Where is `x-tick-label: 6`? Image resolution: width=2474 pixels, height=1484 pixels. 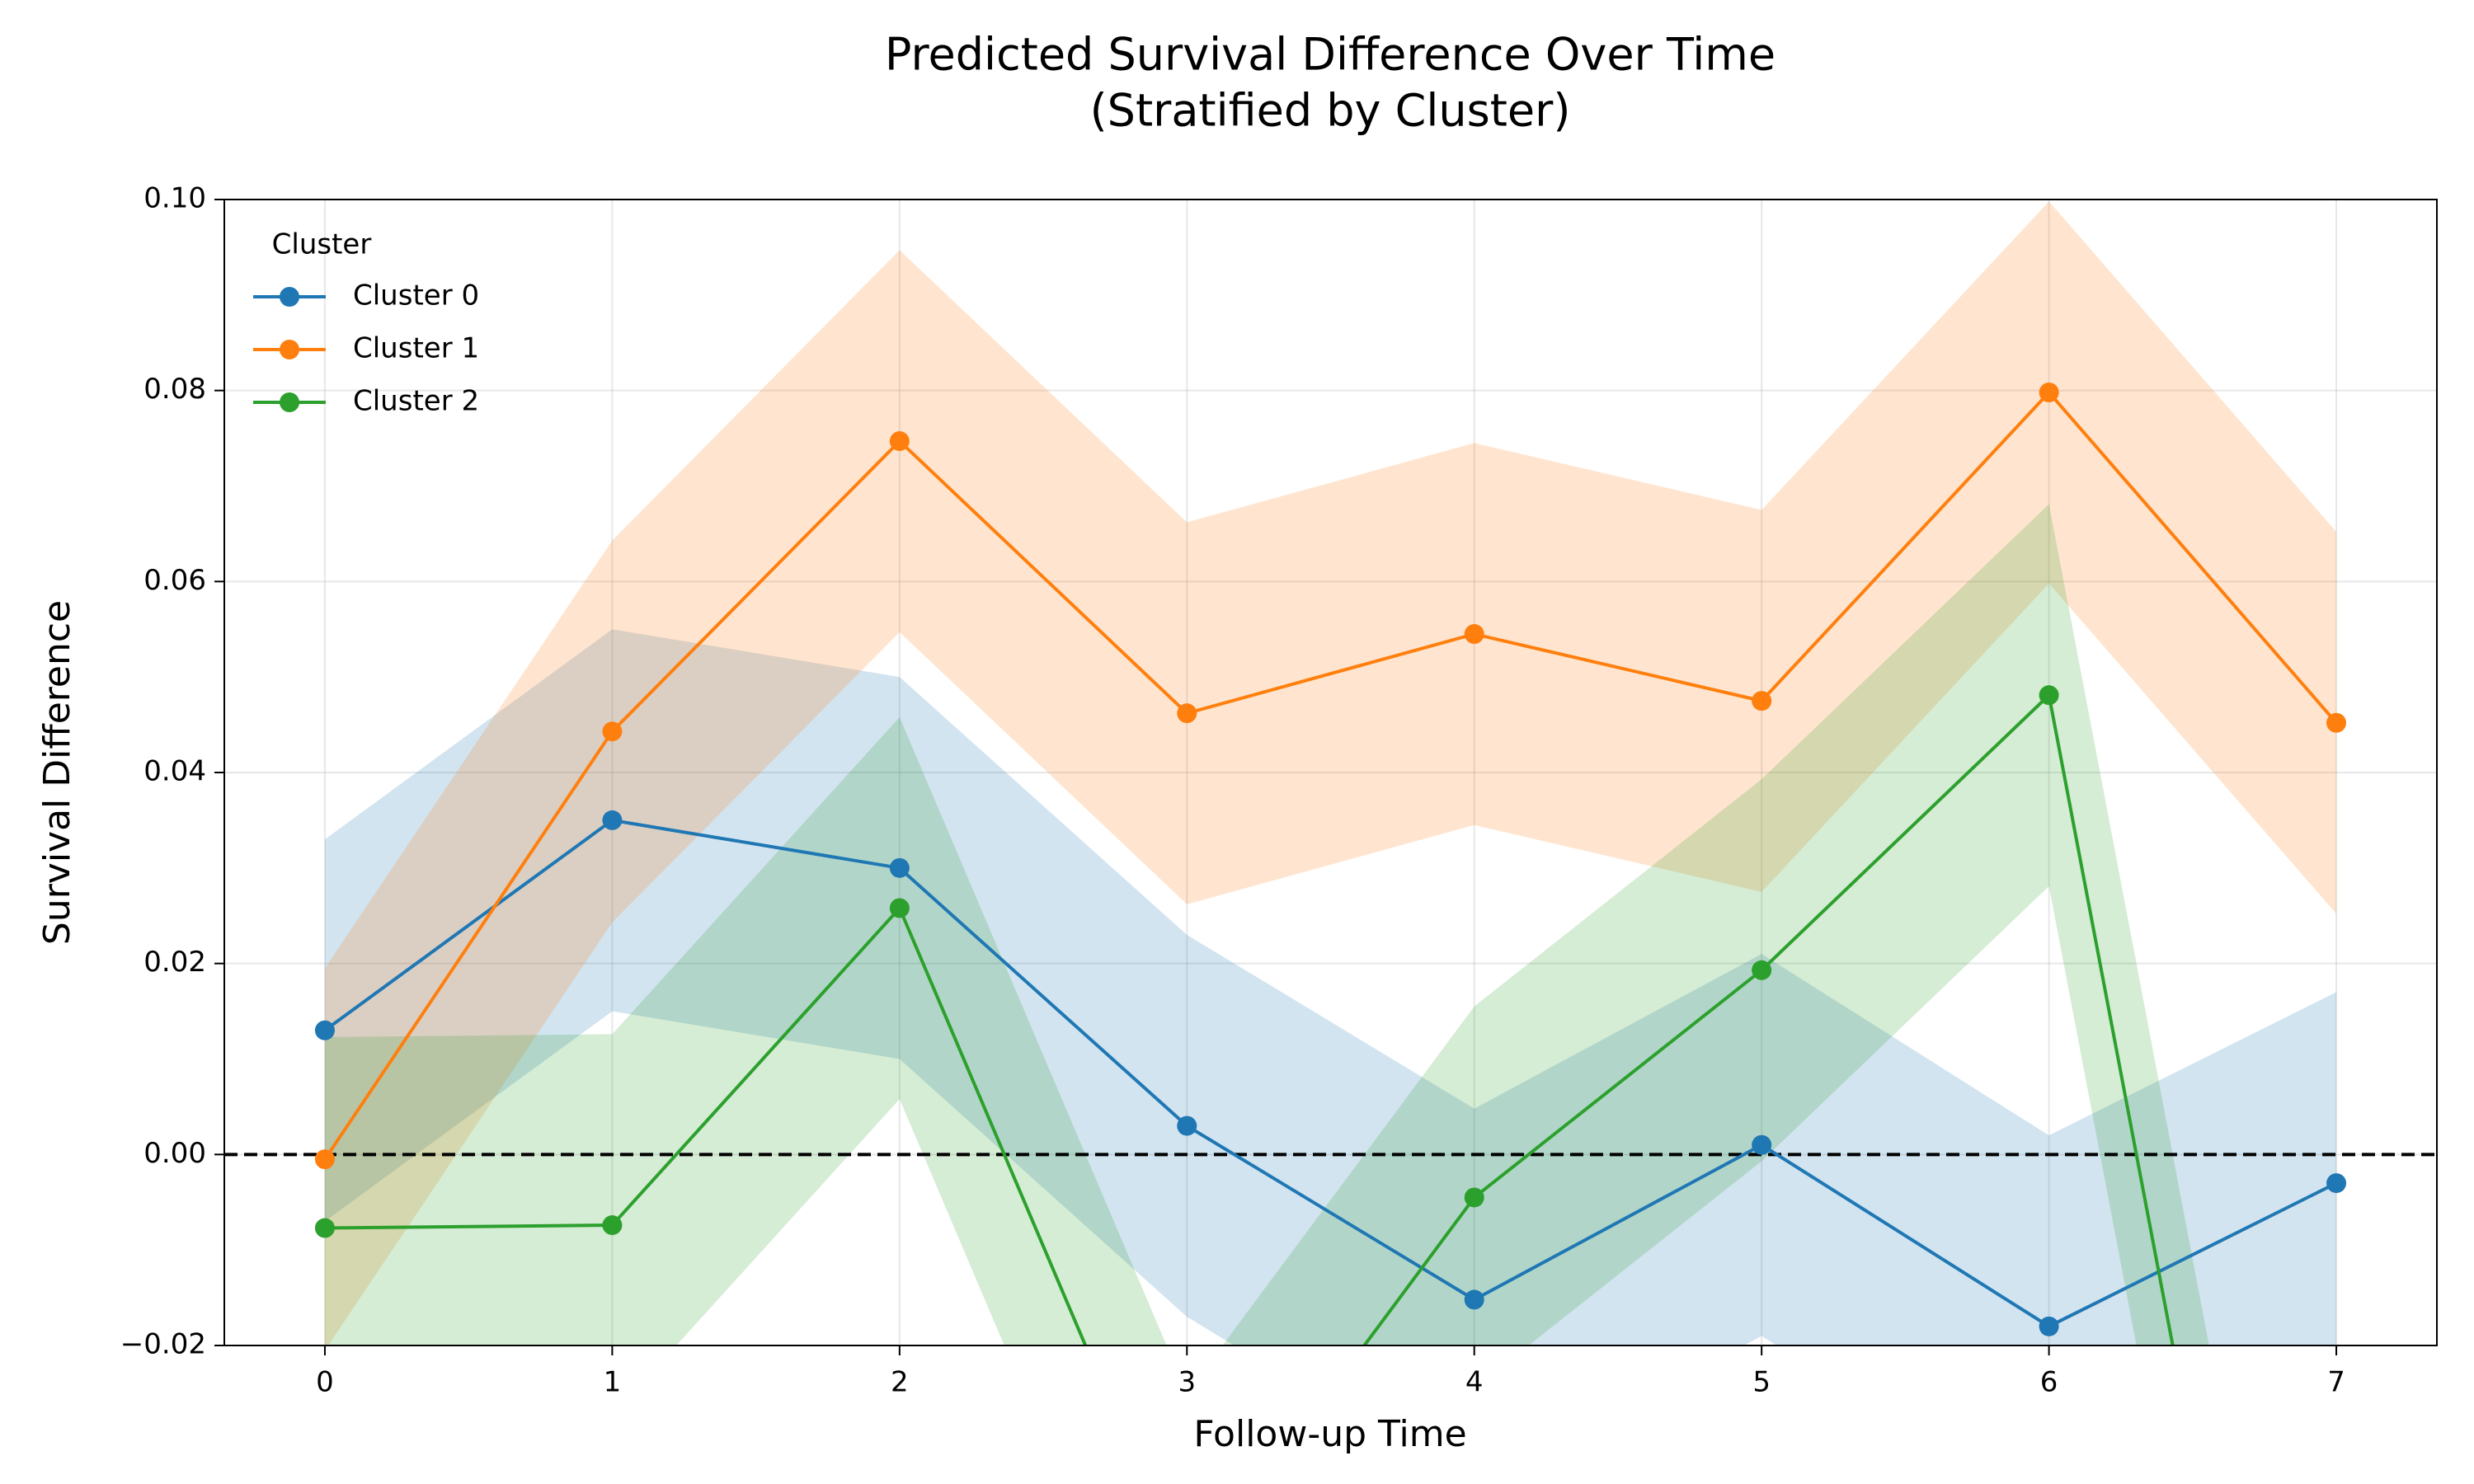
x-tick-label: 6 is located at coordinates (2049, 1382).